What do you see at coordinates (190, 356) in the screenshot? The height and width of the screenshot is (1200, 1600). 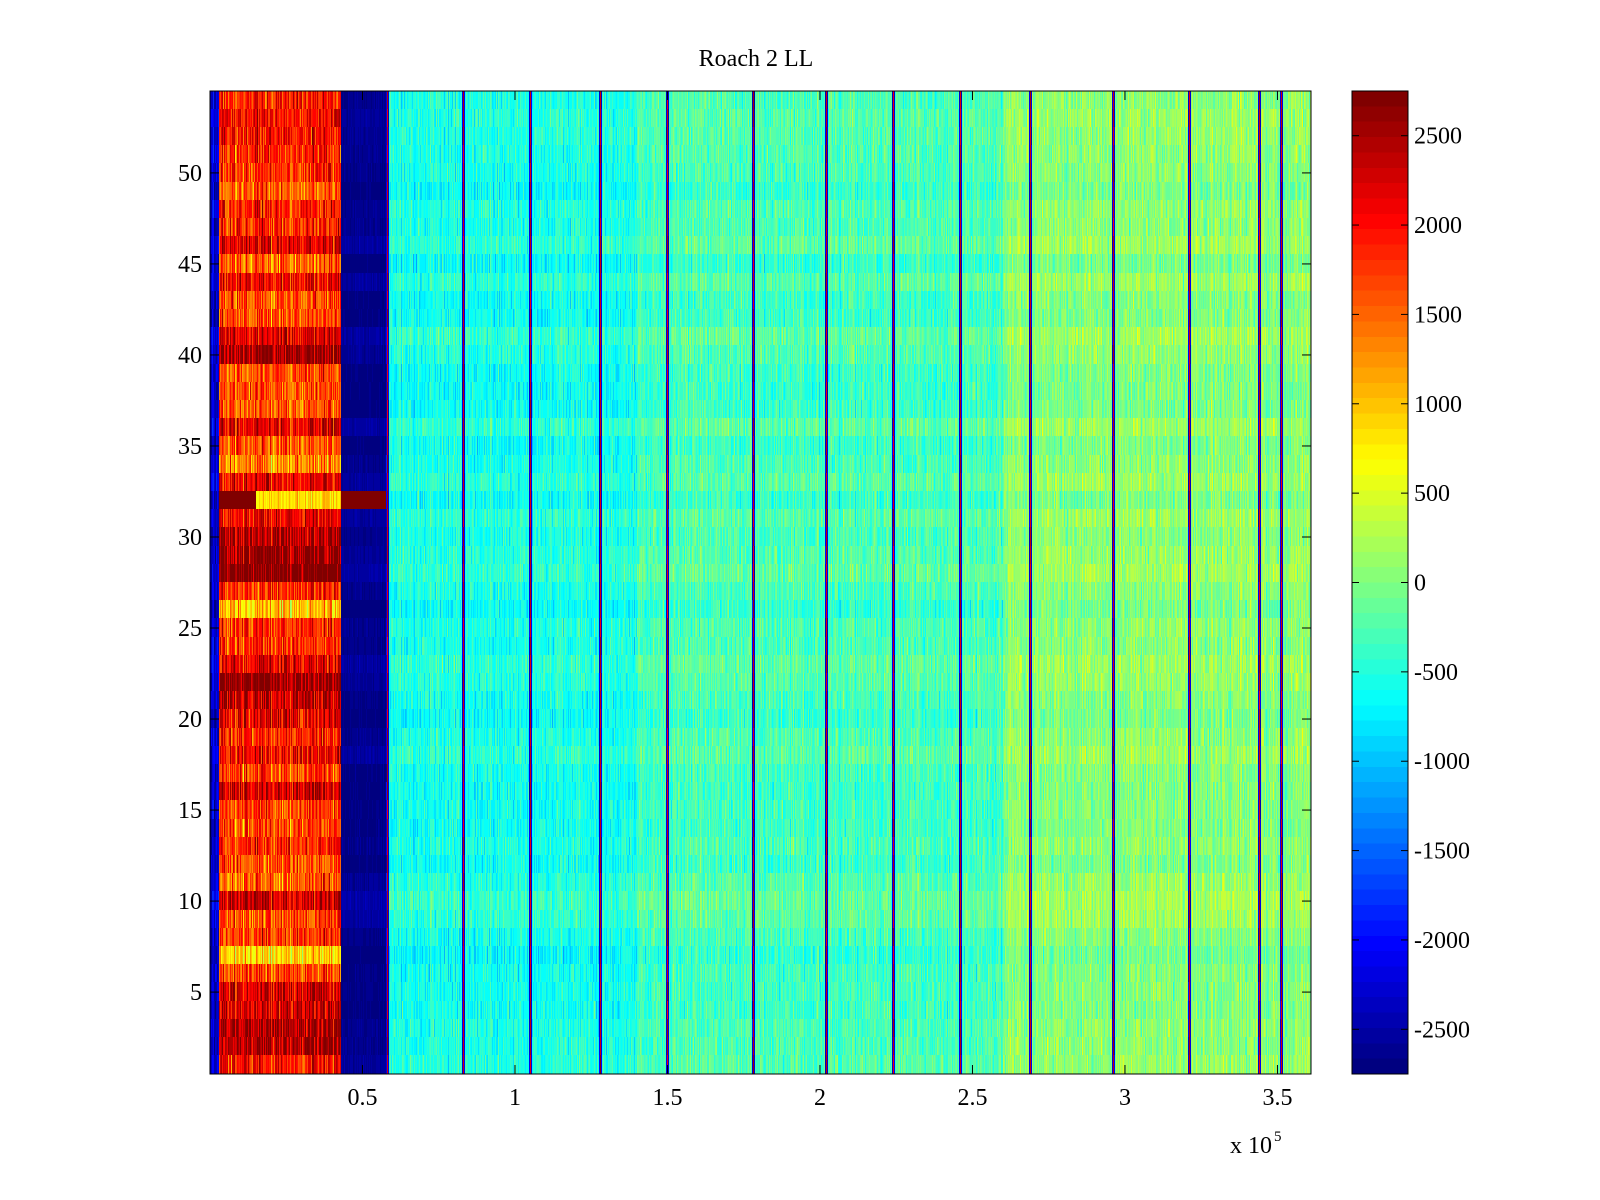 I see `y-tick-label: 40` at bounding box center [190, 356].